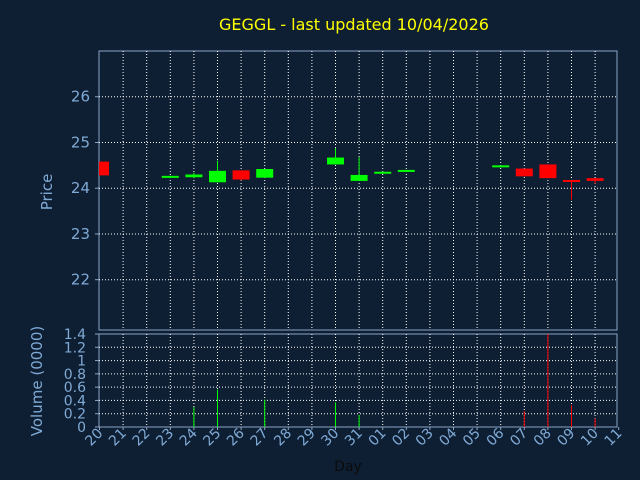 The height and width of the screenshot is (480, 640). What do you see at coordinates (519, 438) in the screenshot?
I see `x-tick-label: 07` at bounding box center [519, 438].